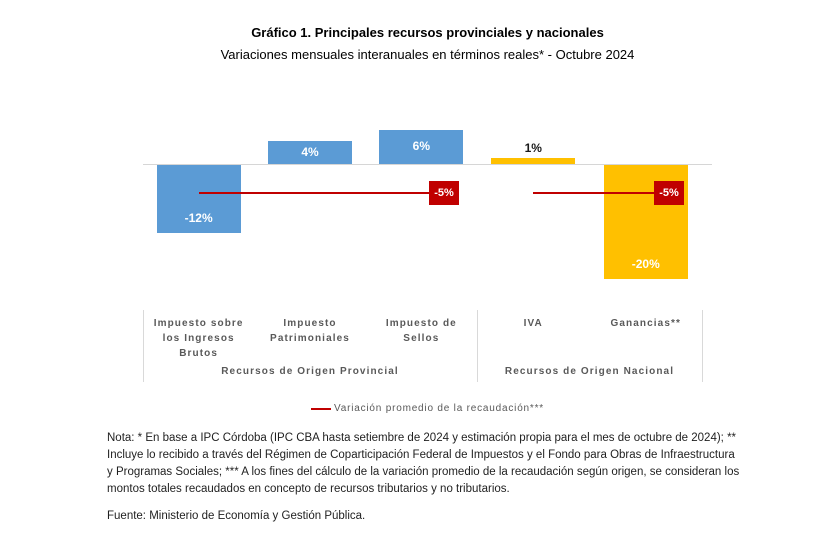  Describe the element at coordinates (669, 192) in the screenshot. I see `average-value-badge-nacional: -5%` at that location.